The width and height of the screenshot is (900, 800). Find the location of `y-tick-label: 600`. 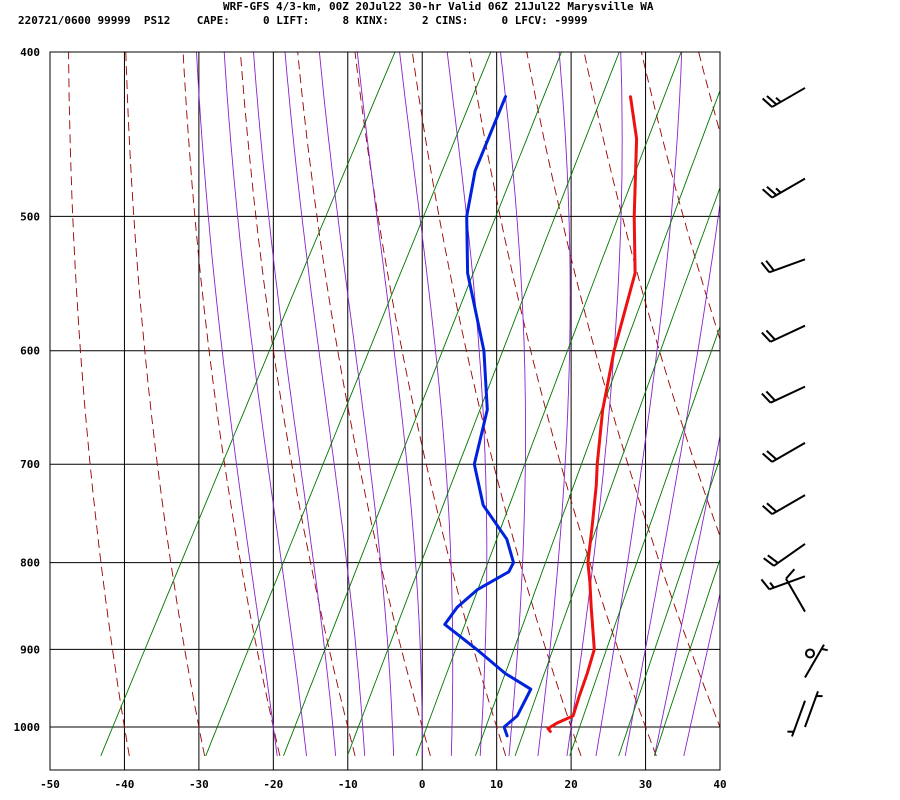

y-tick-label: 600 is located at coordinates (30, 351).